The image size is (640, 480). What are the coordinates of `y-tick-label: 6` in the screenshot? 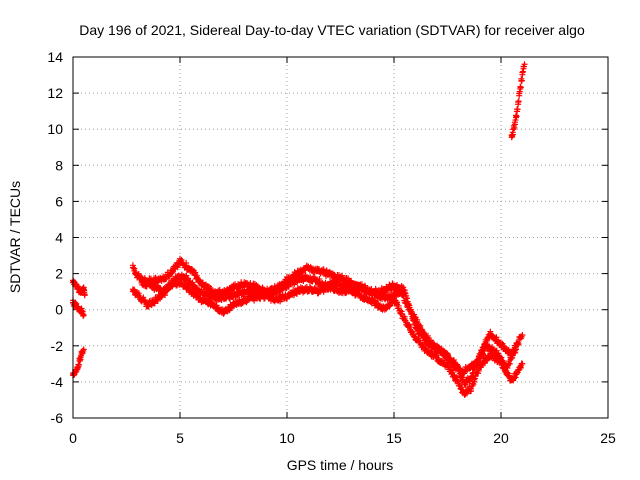 It's located at (59, 201).